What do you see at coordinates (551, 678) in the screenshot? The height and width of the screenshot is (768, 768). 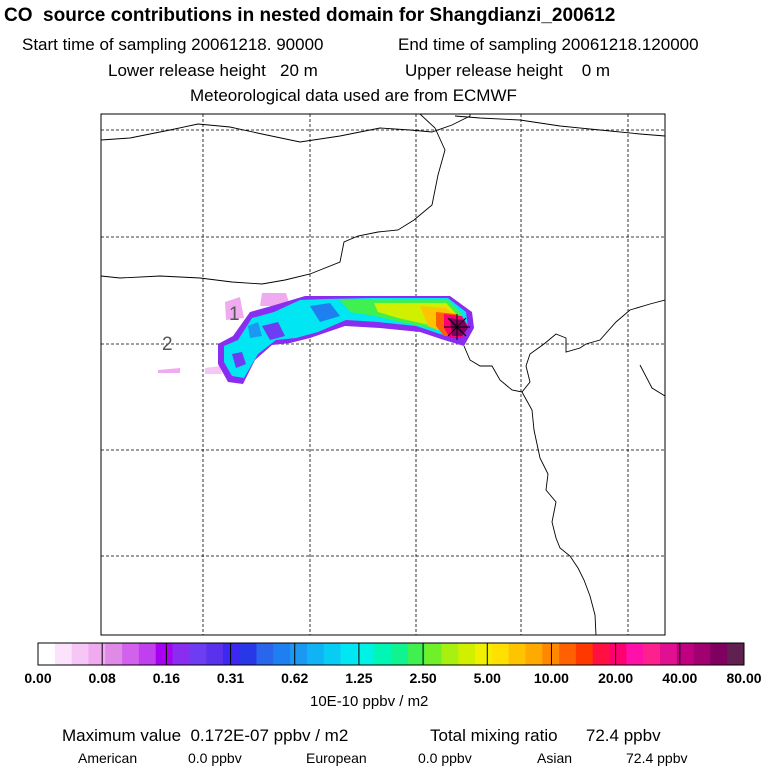 I see `colorbar-tick-label: 10.00` at bounding box center [551, 678].